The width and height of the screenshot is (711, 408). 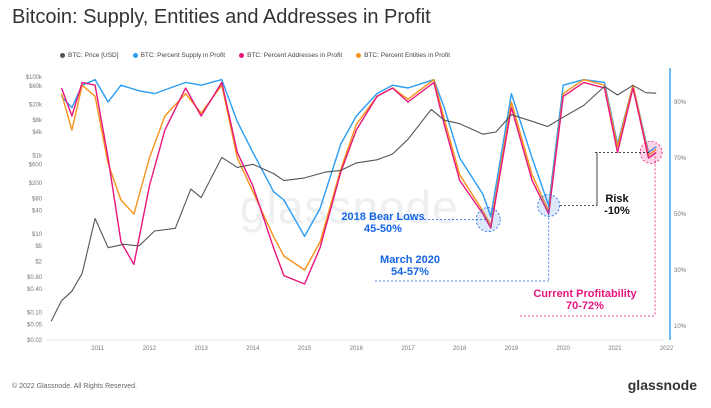 I want to click on y-left-tick-label: $100k, so click(x=34, y=78).